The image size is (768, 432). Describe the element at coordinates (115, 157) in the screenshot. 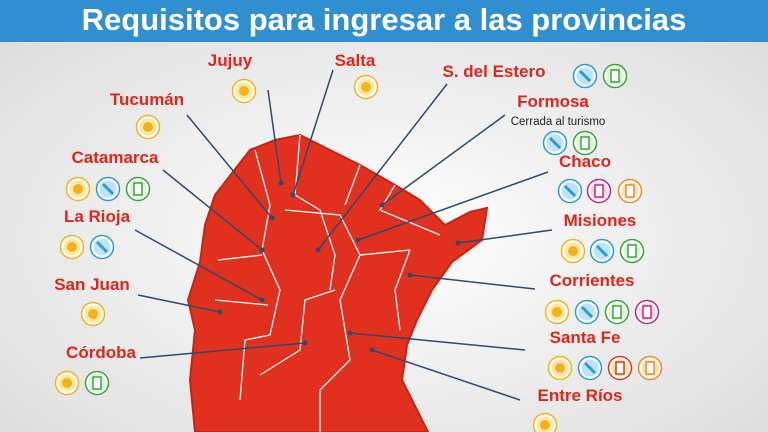

I see `province-name: Catamarca` at that location.